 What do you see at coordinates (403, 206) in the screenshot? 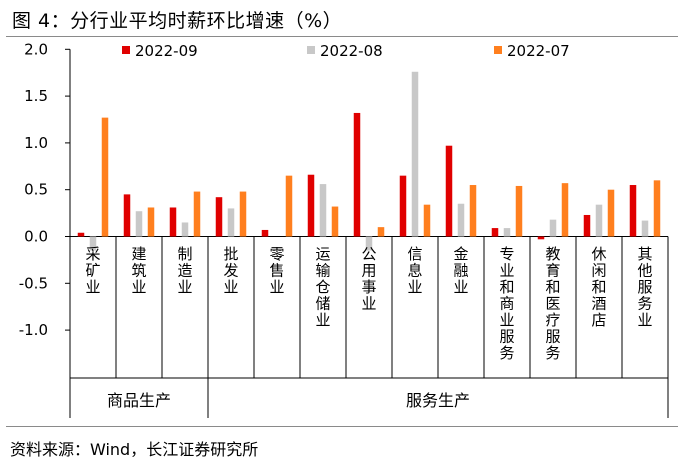
I see `bar-2022-09-信息业` at bounding box center [403, 206].